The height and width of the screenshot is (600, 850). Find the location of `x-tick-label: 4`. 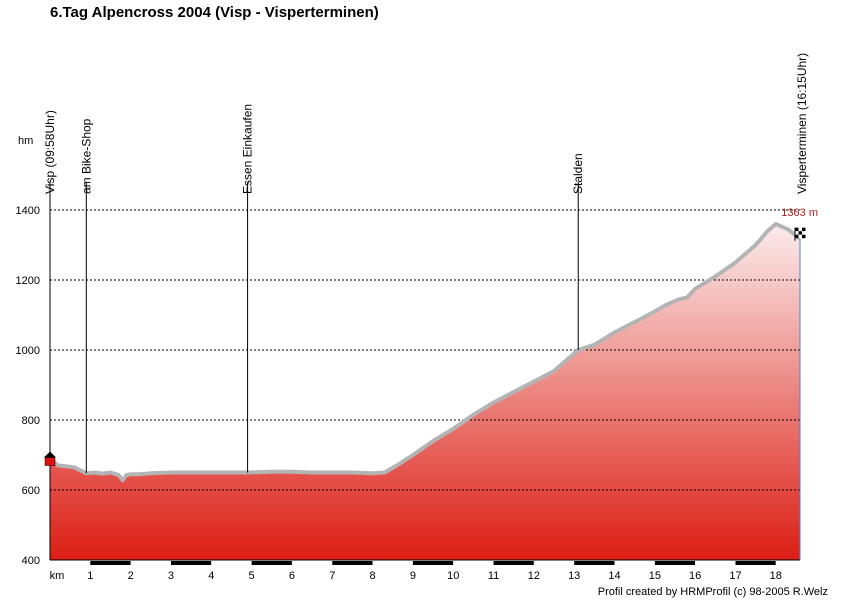

x-tick-label: 4 is located at coordinates (211, 576).